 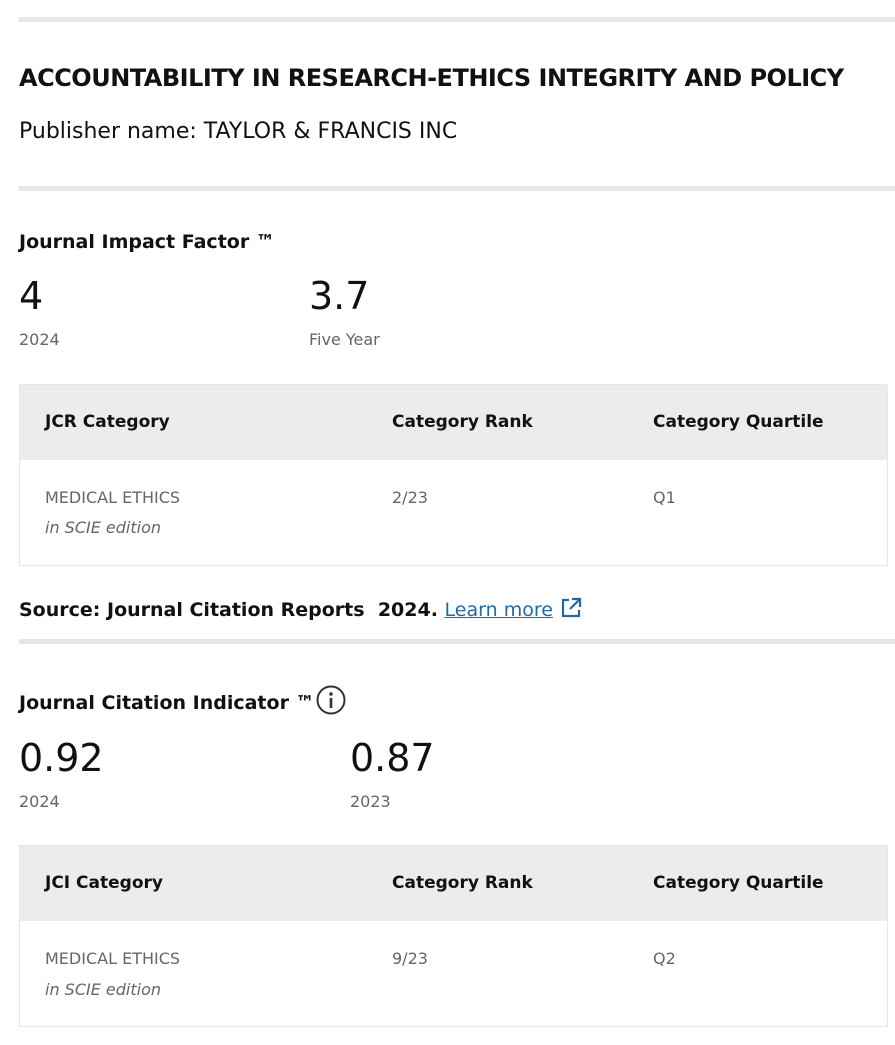 What do you see at coordinates (370, 801) in the screenshot?
I see `metric-label: 2023` at bounding box center [370, 801].